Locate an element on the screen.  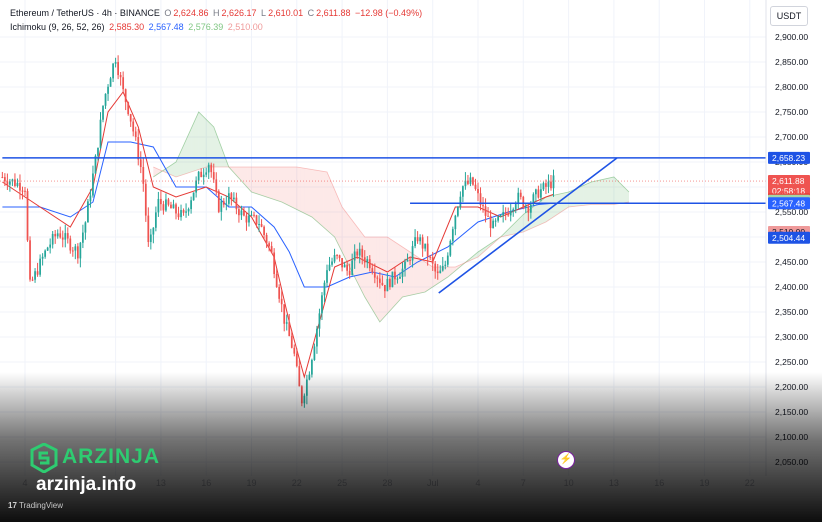
open-label: O is located at coordinates (168, 13).